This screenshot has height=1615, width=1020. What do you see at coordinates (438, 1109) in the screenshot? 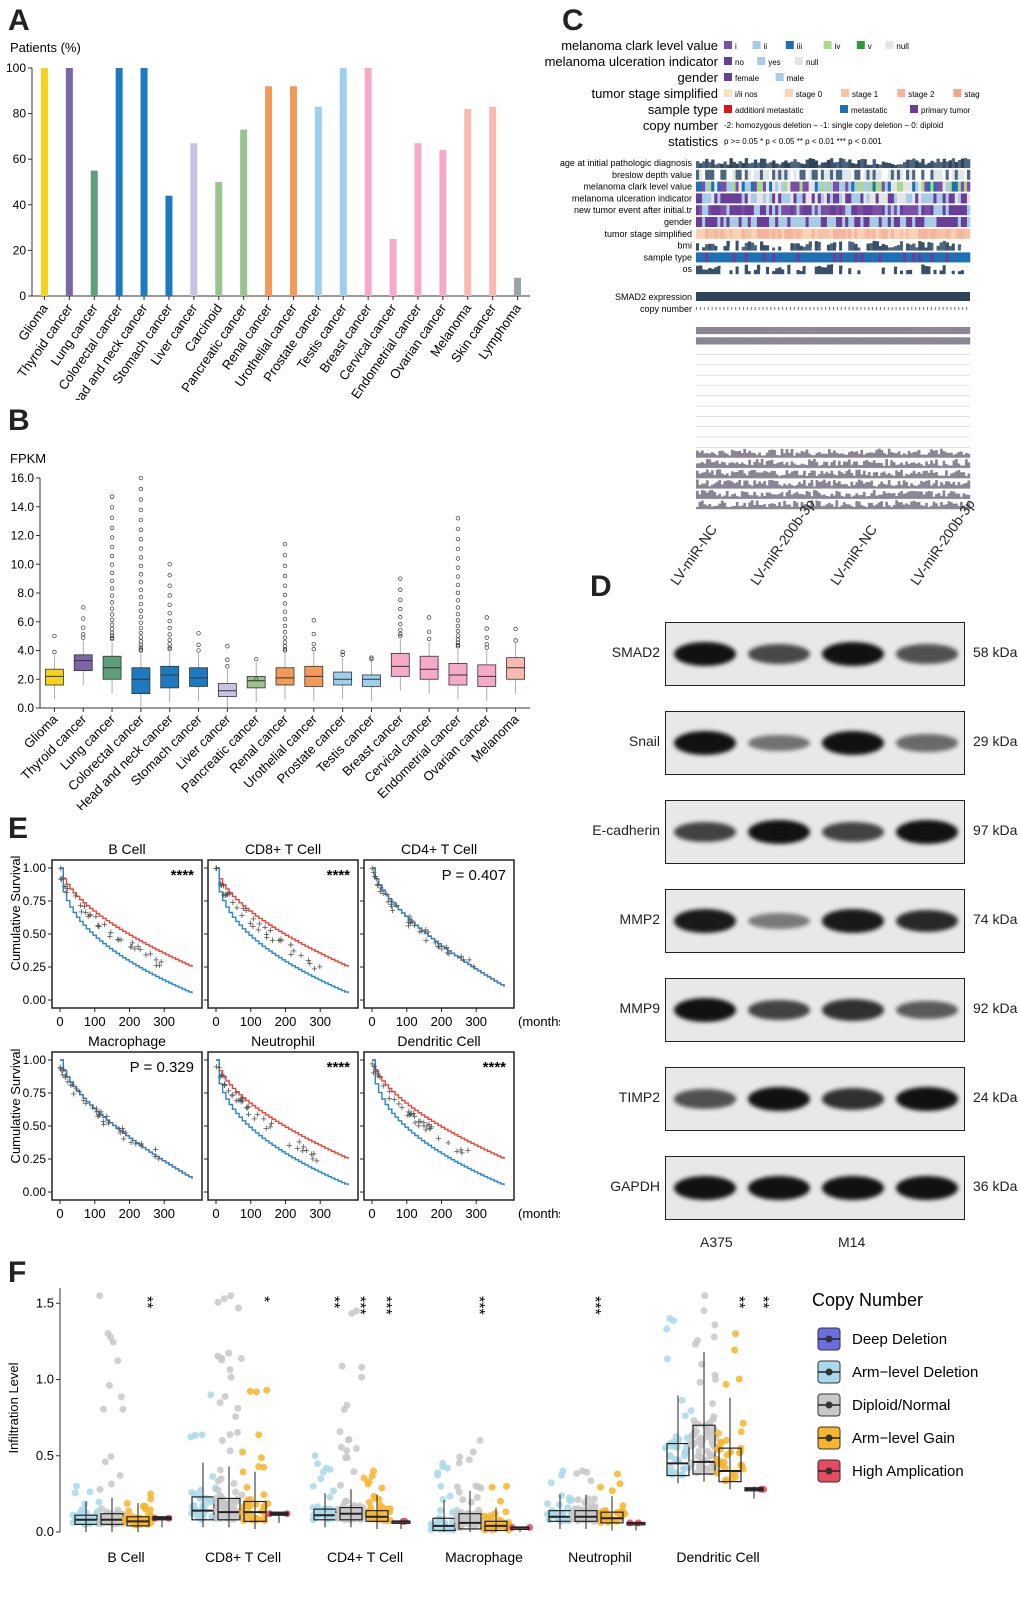
I see `survival-curve` at bounding box center [438, 1109].